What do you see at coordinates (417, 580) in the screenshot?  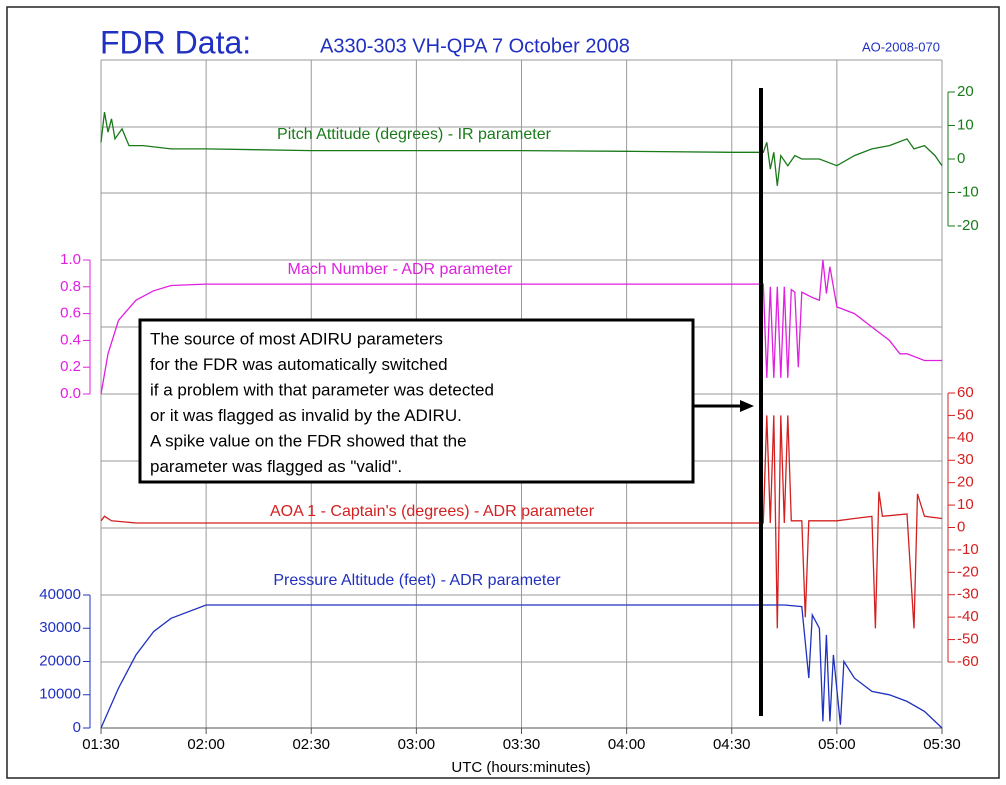 I see `series-label: Pressure Altitude (feet) - ADR parameter` at bounding box center [417, 580].